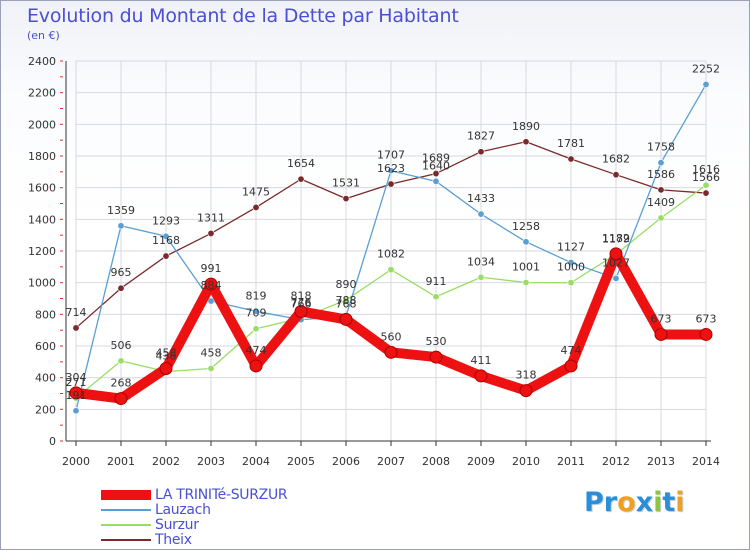 This screenshot has width=750, height=551. What do you see at coordinates (626, 502) in the screenshot?
I see `logo-letter: o` at bounding box center [626, 502].